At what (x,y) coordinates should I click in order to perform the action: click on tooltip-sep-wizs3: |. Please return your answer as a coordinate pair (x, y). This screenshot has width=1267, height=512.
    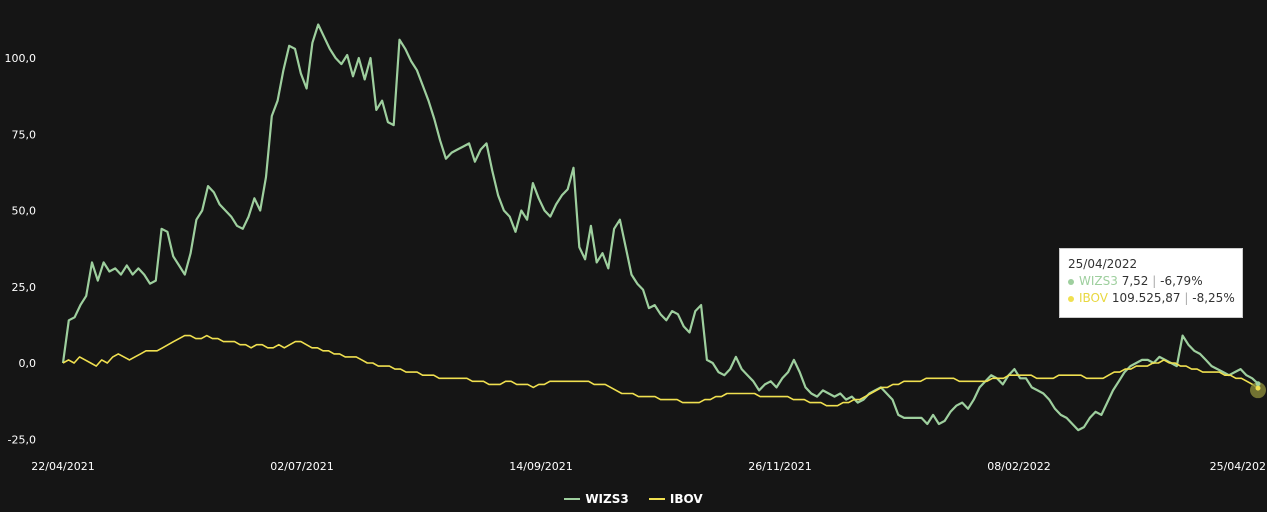
    Looking at the image, I should click on (1154, 281).